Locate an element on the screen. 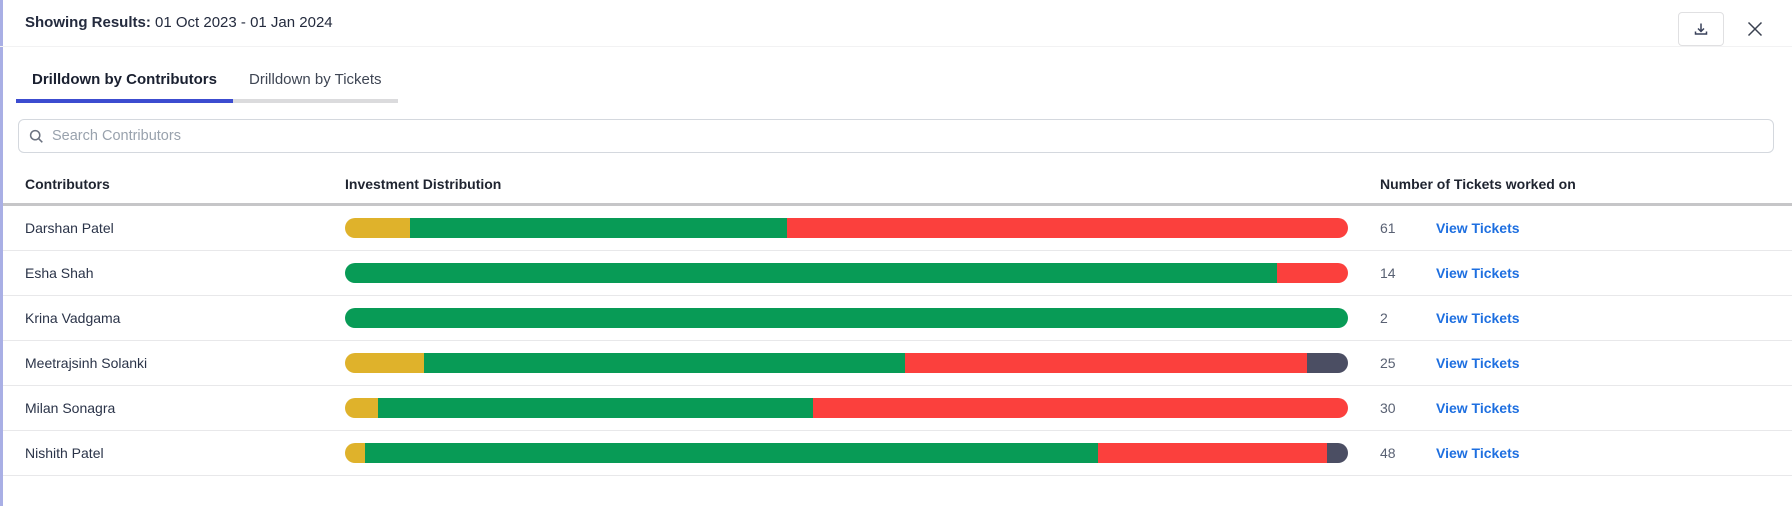 The width and height of the screenshot is (1792, 506). close-icon is located at coordinates (1755, 29).